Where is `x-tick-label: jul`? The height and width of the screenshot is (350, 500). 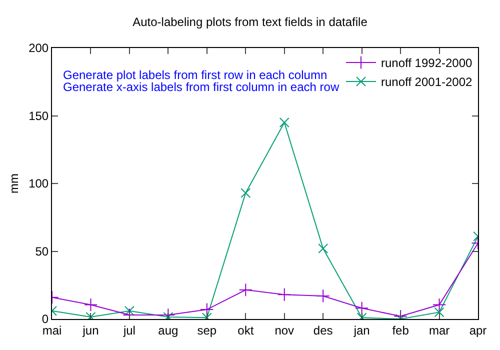 x-tick-label: jul is located at coordinates (129, 330).